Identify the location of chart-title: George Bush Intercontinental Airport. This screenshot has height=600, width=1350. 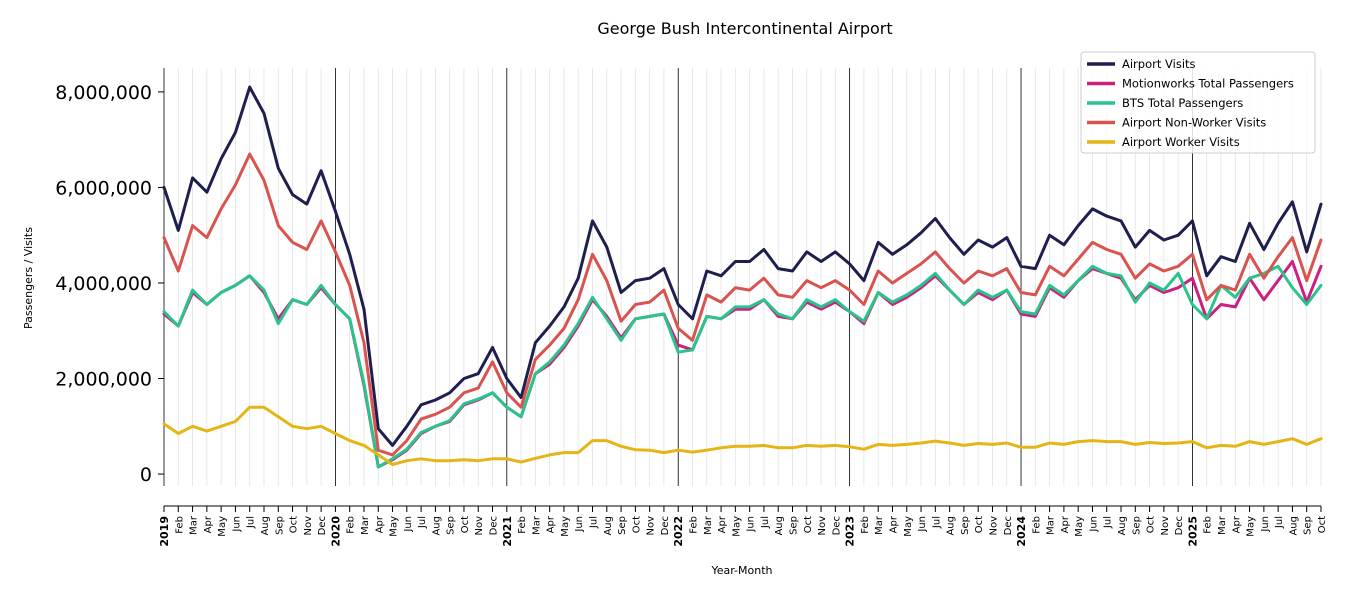
(744, 28).